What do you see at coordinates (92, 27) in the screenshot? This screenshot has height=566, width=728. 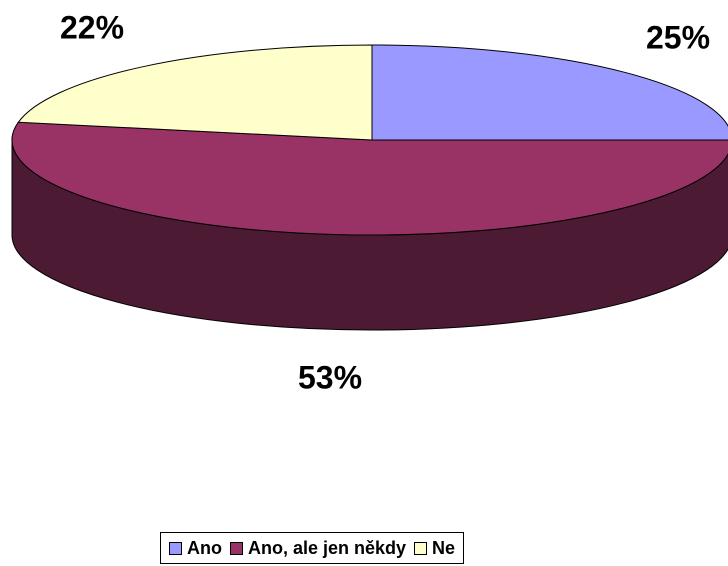 I see `data-label: 22%` at bounding box center [92, 27].